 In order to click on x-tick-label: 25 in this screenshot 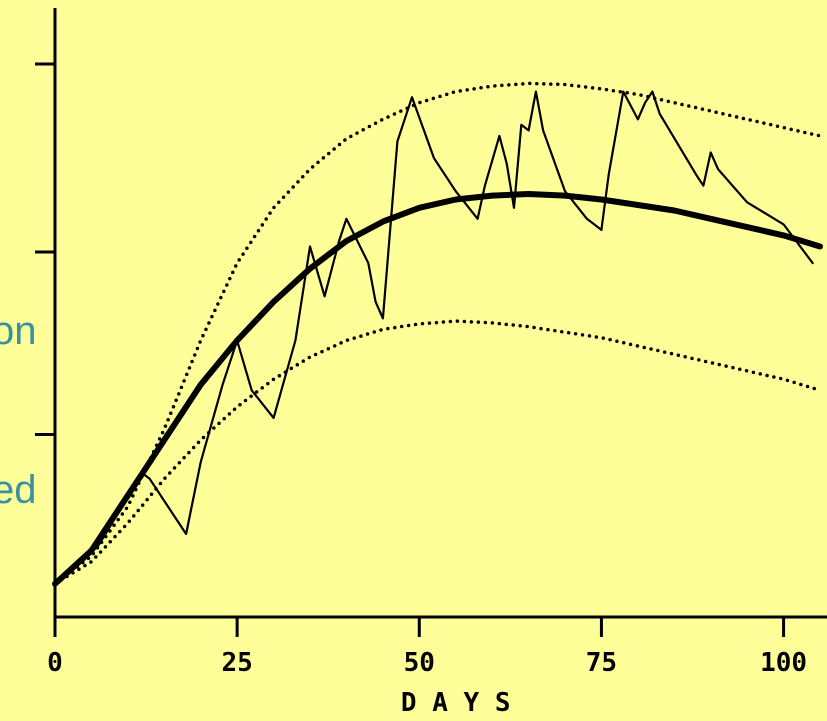, I will do `click(236, 663)`.